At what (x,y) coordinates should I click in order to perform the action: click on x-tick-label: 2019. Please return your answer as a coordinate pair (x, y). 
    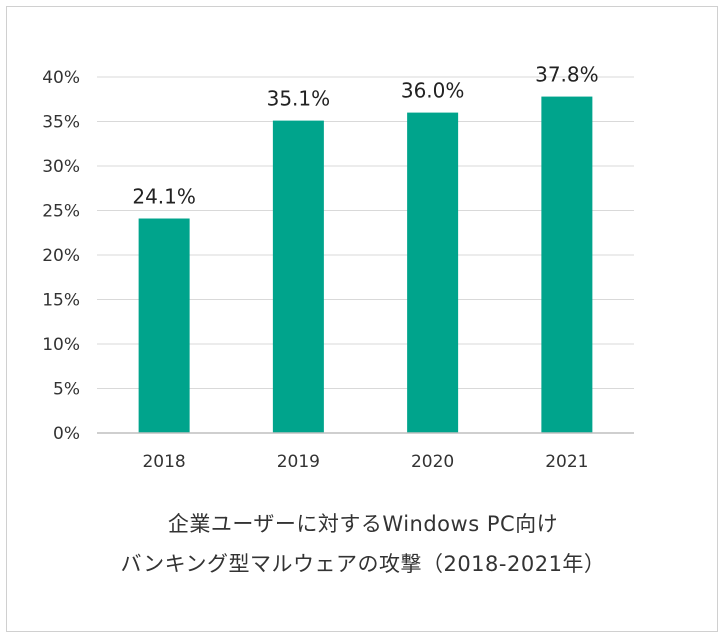
    Looking at the image, I should click on (298, 462).